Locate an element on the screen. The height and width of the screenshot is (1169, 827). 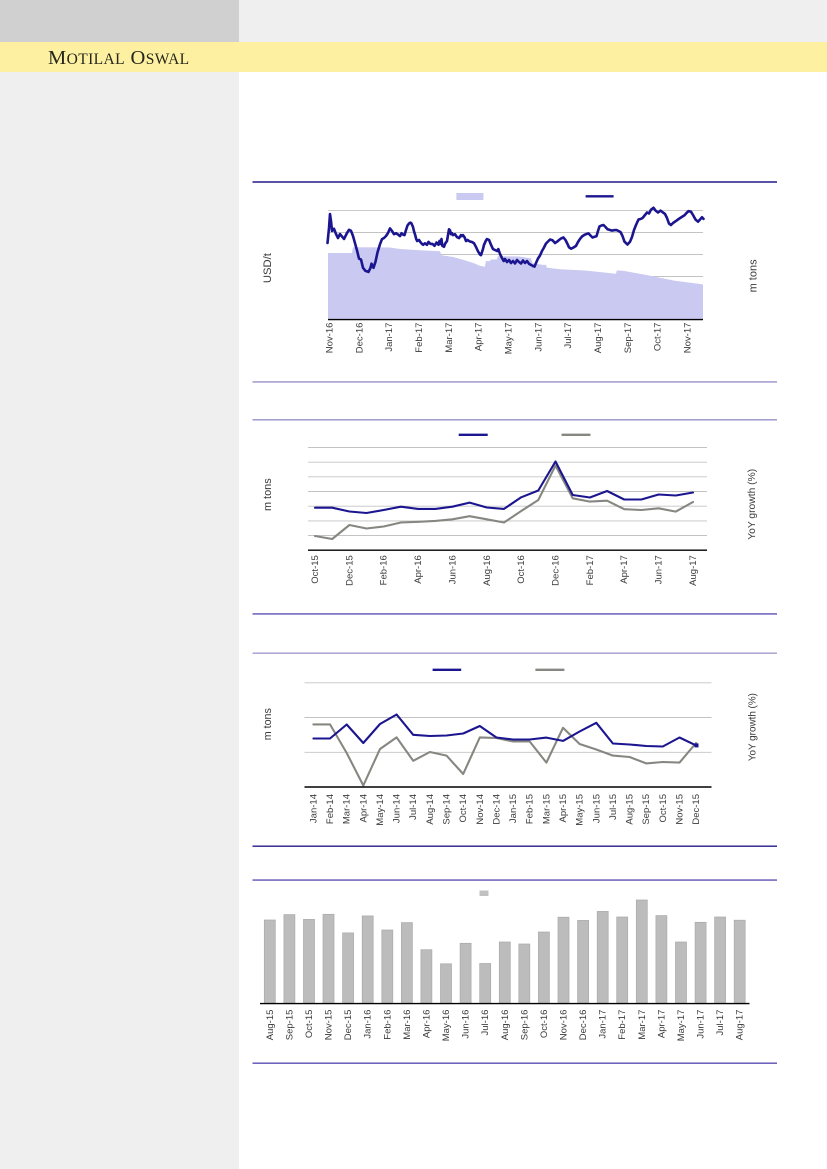
svg-text: Jan-15 is located at coordinates (513, 808).